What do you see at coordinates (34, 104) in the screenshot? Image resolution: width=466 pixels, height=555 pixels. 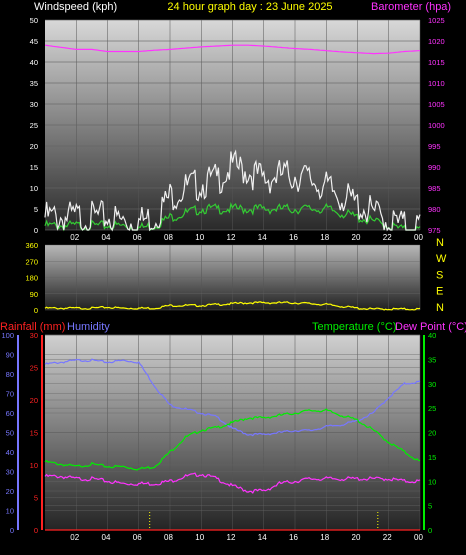 I see `wind-y-tick: 30` at bounding box center [34, 104].